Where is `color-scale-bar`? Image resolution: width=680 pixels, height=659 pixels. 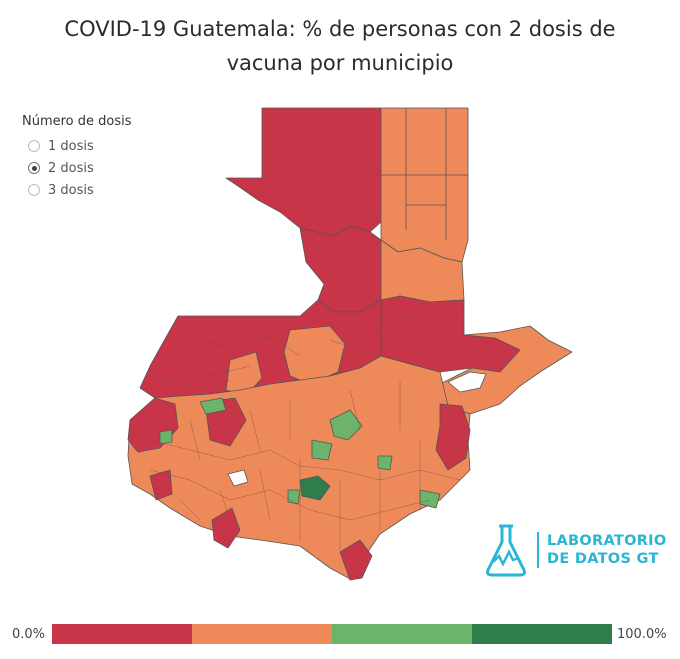 color-scale-bar is located at coordinates (332, 634).